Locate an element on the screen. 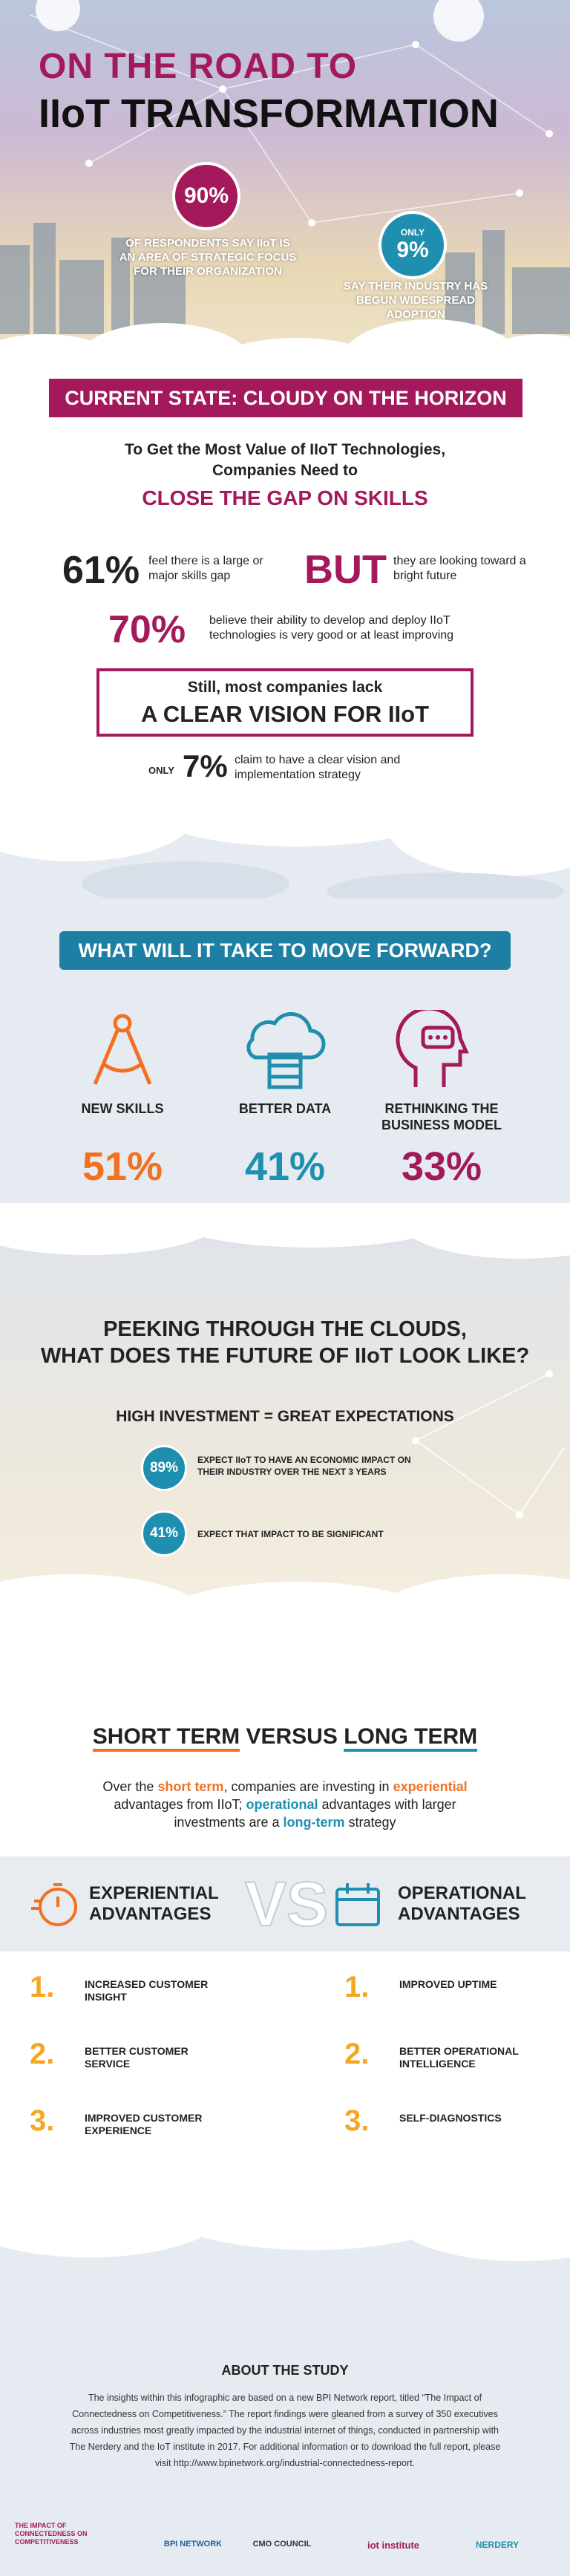 The height and width of the screenshot is (2576, 570). forward-icons is located at coordinates (281, 1049).